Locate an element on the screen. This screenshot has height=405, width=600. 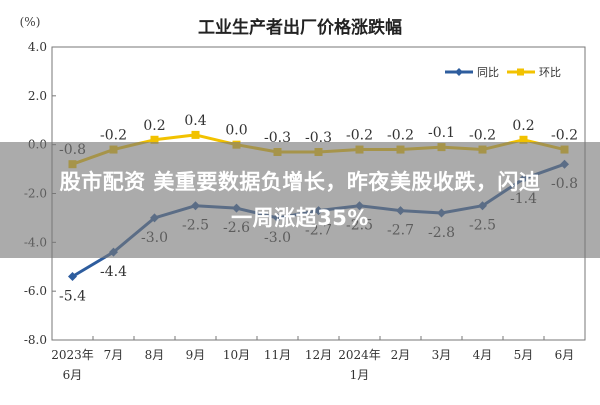
y-tick-label: -8.0 is located at coordinates (35, 340).